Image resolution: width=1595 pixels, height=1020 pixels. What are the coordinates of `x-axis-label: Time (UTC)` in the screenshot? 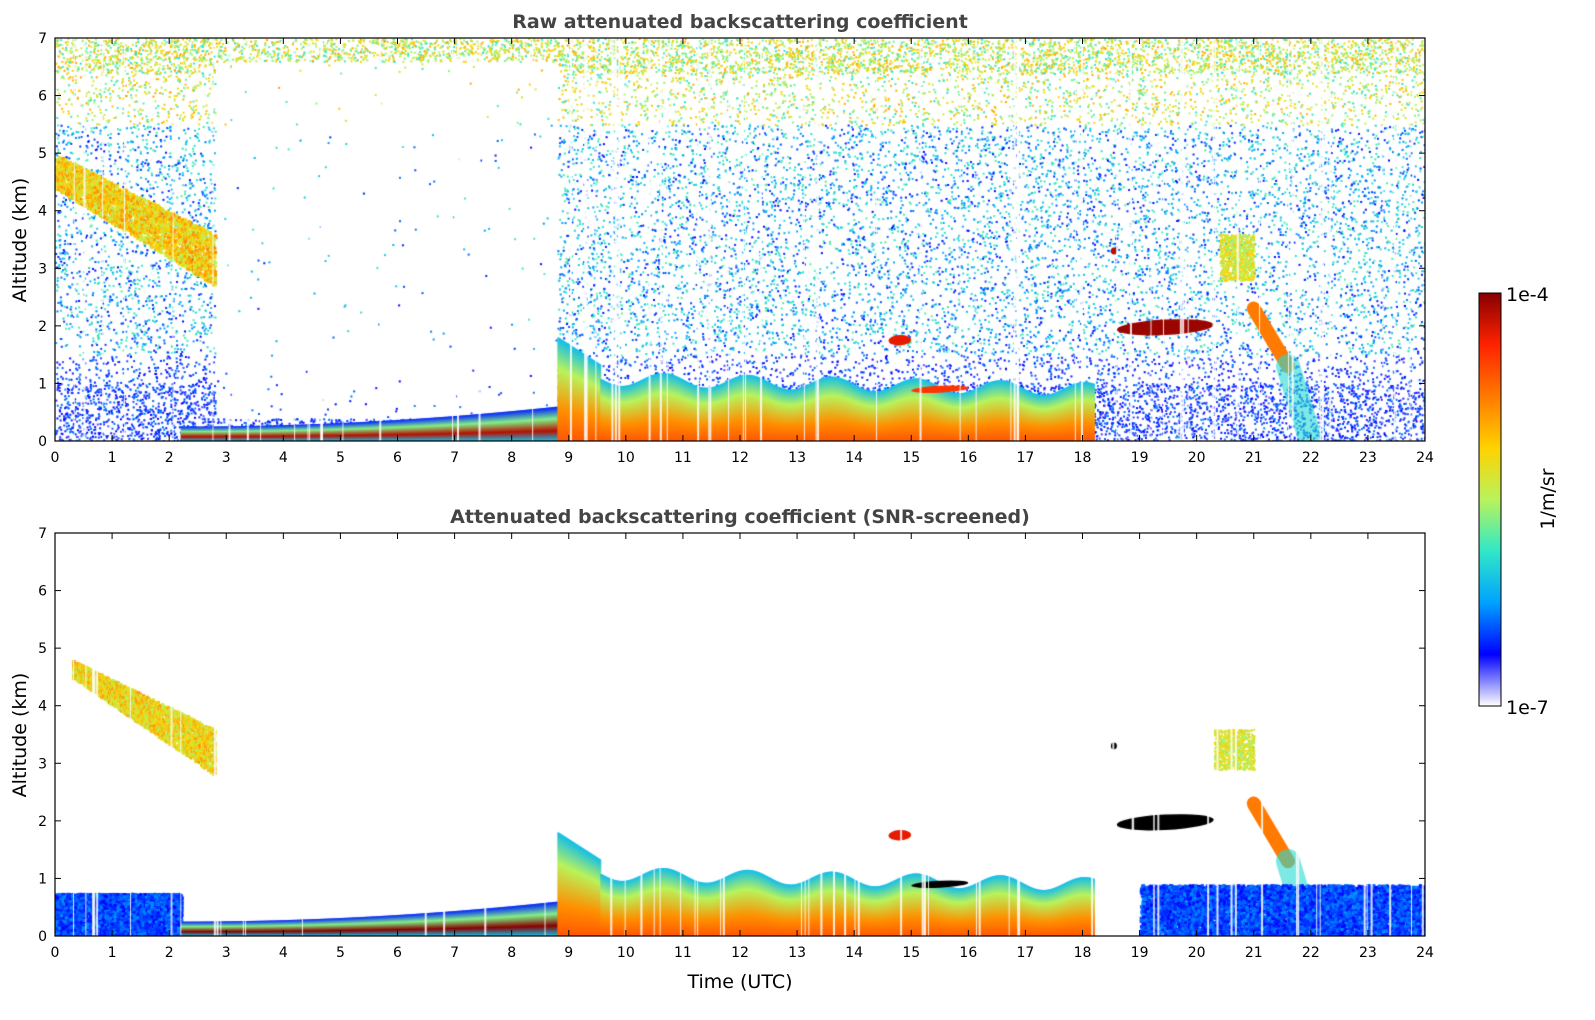 It's located at (739, 982).